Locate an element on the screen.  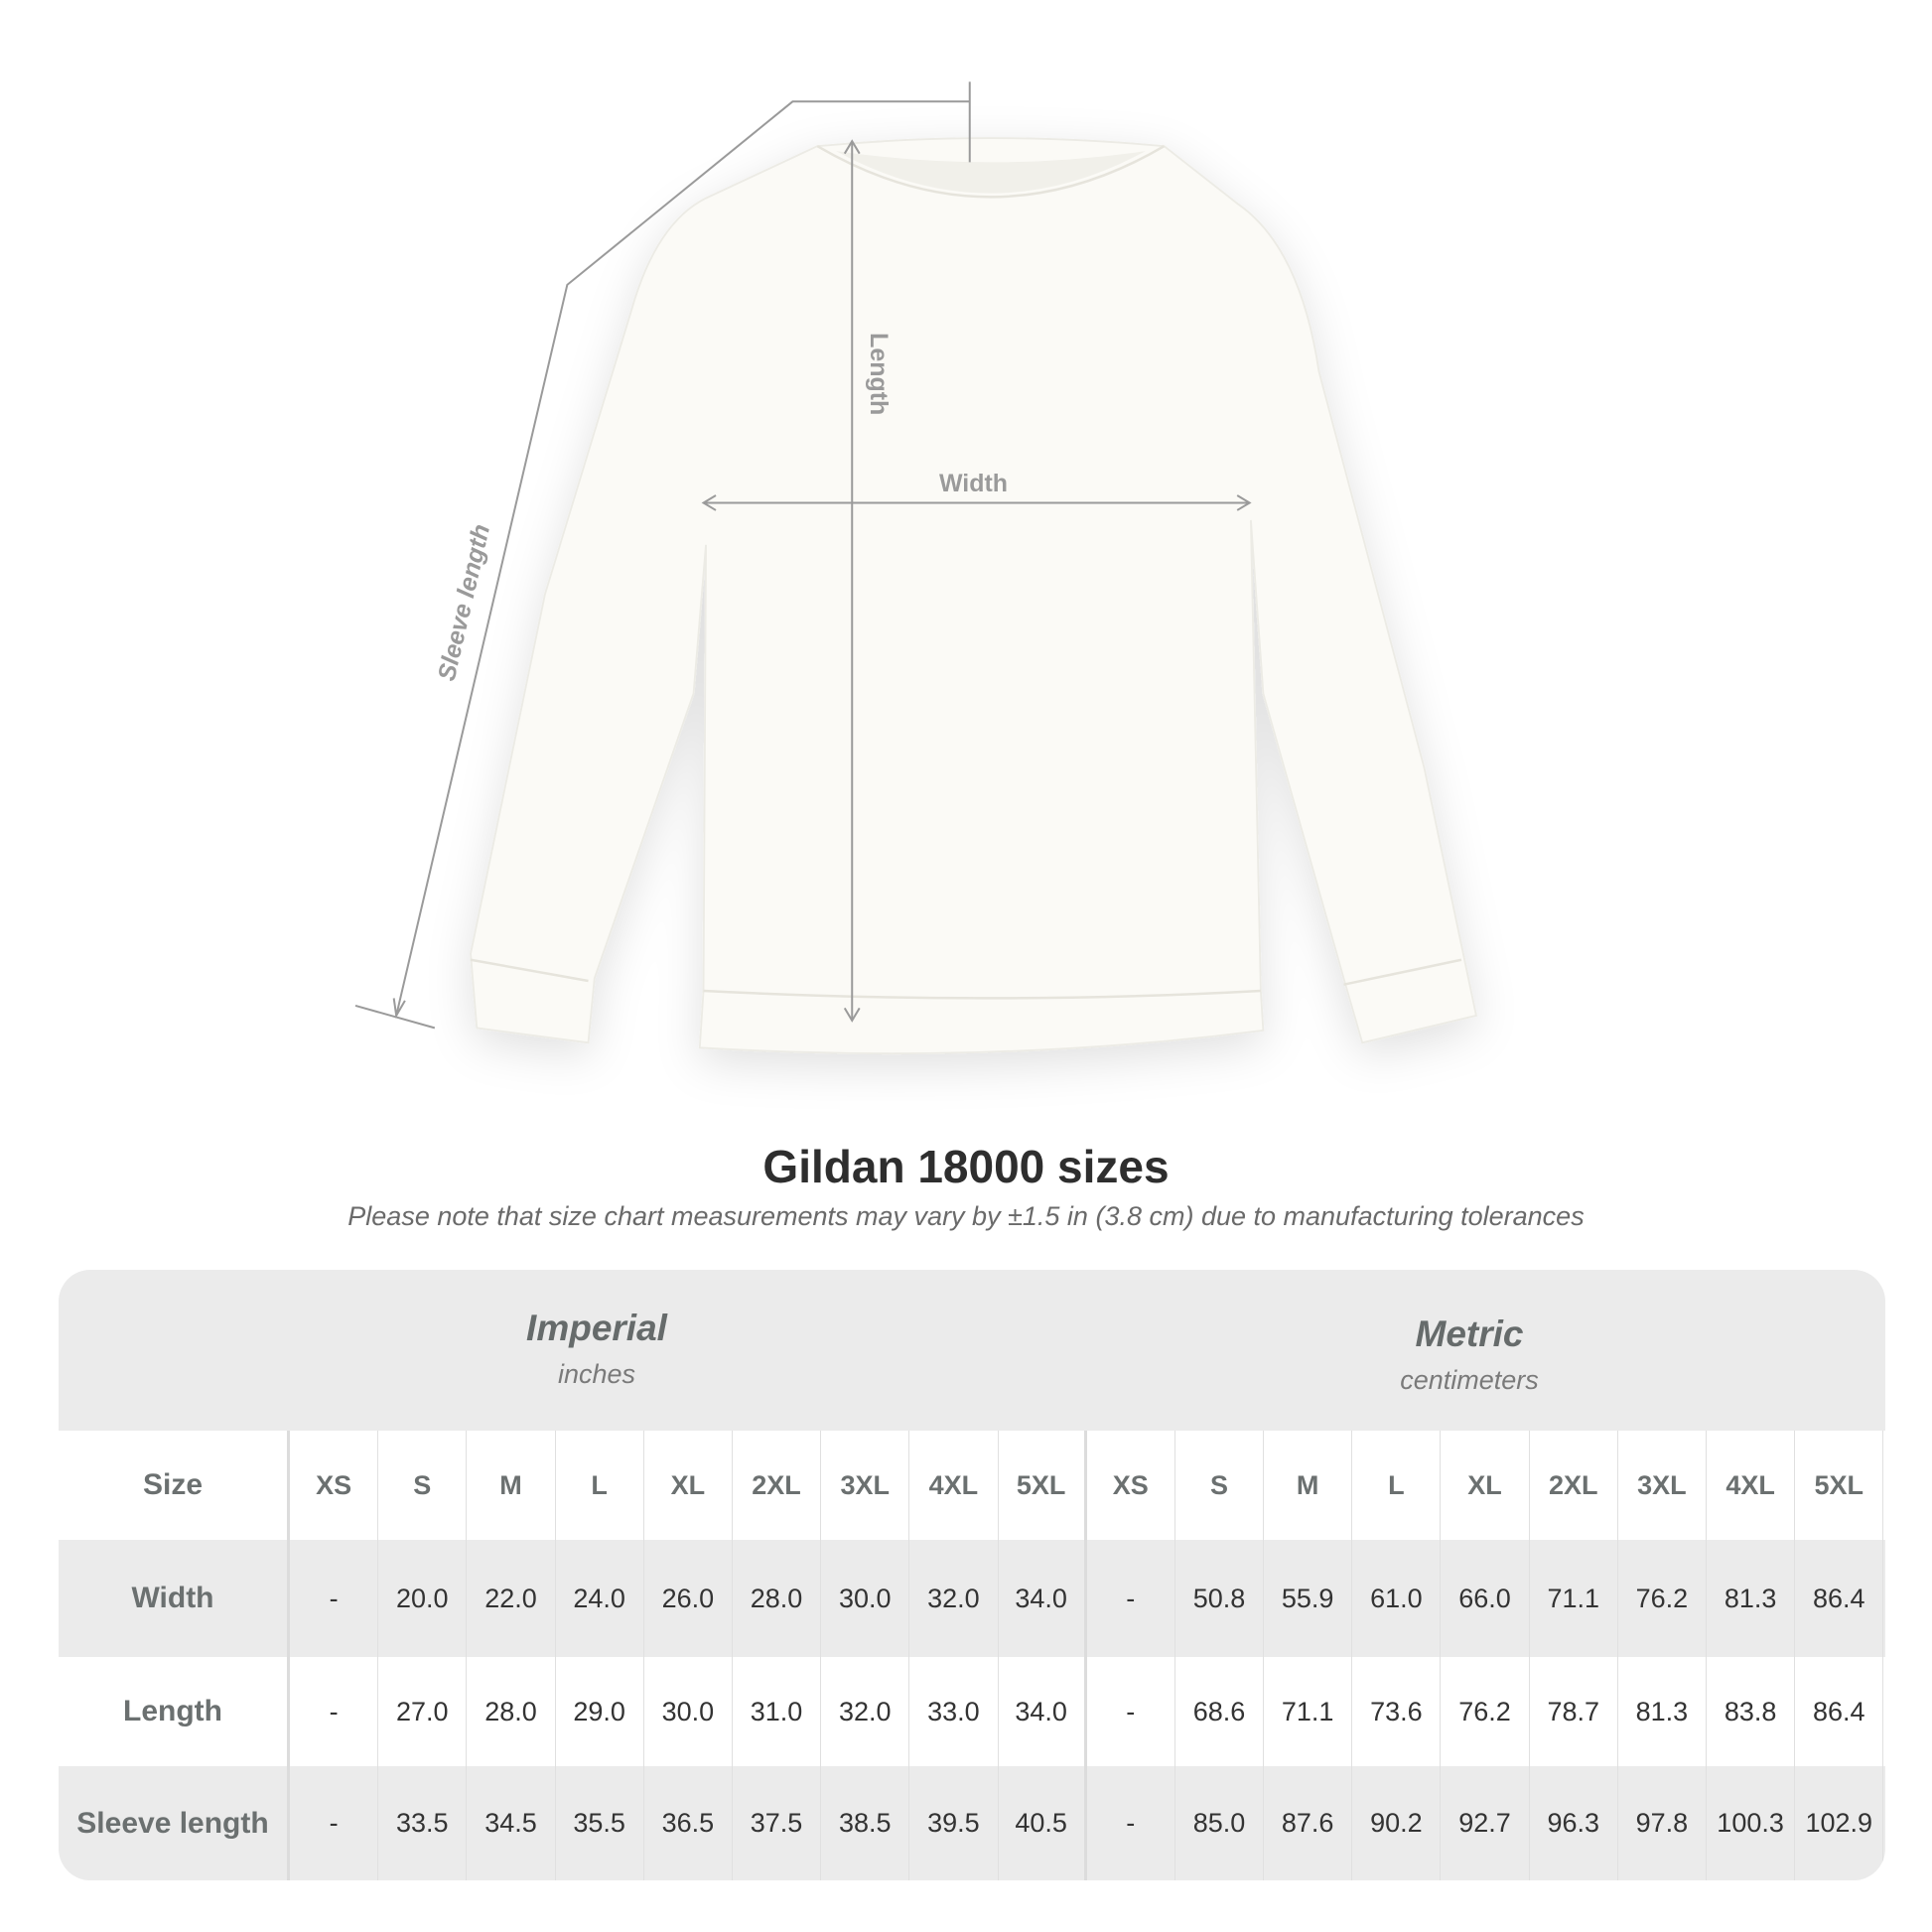
value-cell: 22.0 is located at coordinates (512, 1599).